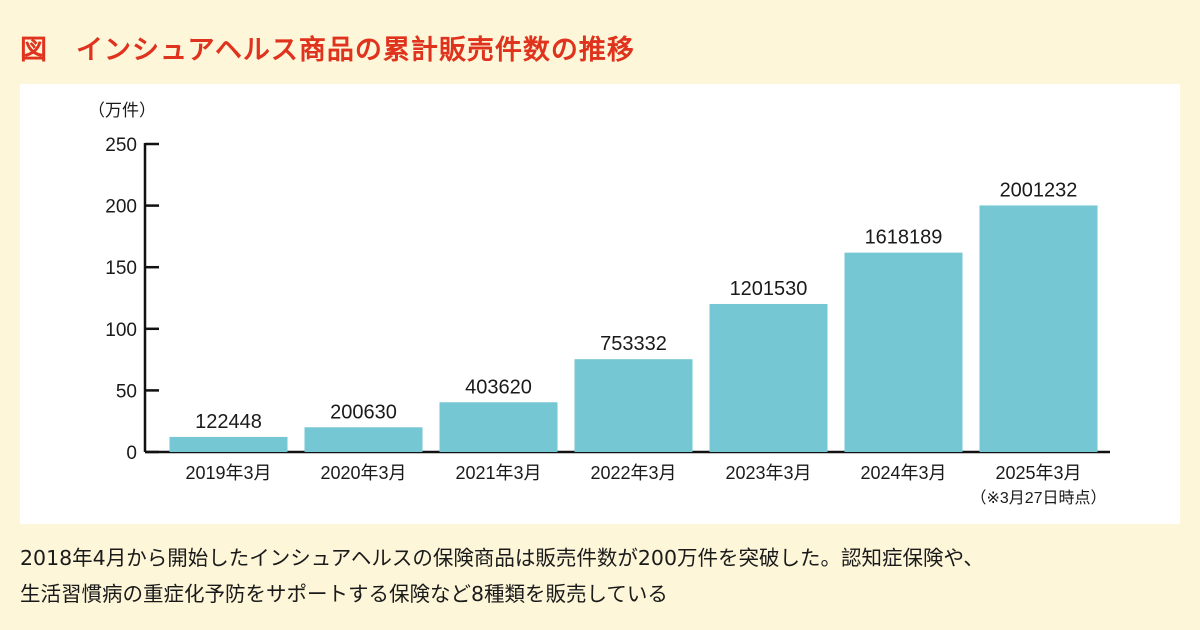 The width and height of the screenshot is (1200, 630). I want to click on data-label: 2001232, so click(1039, 190).